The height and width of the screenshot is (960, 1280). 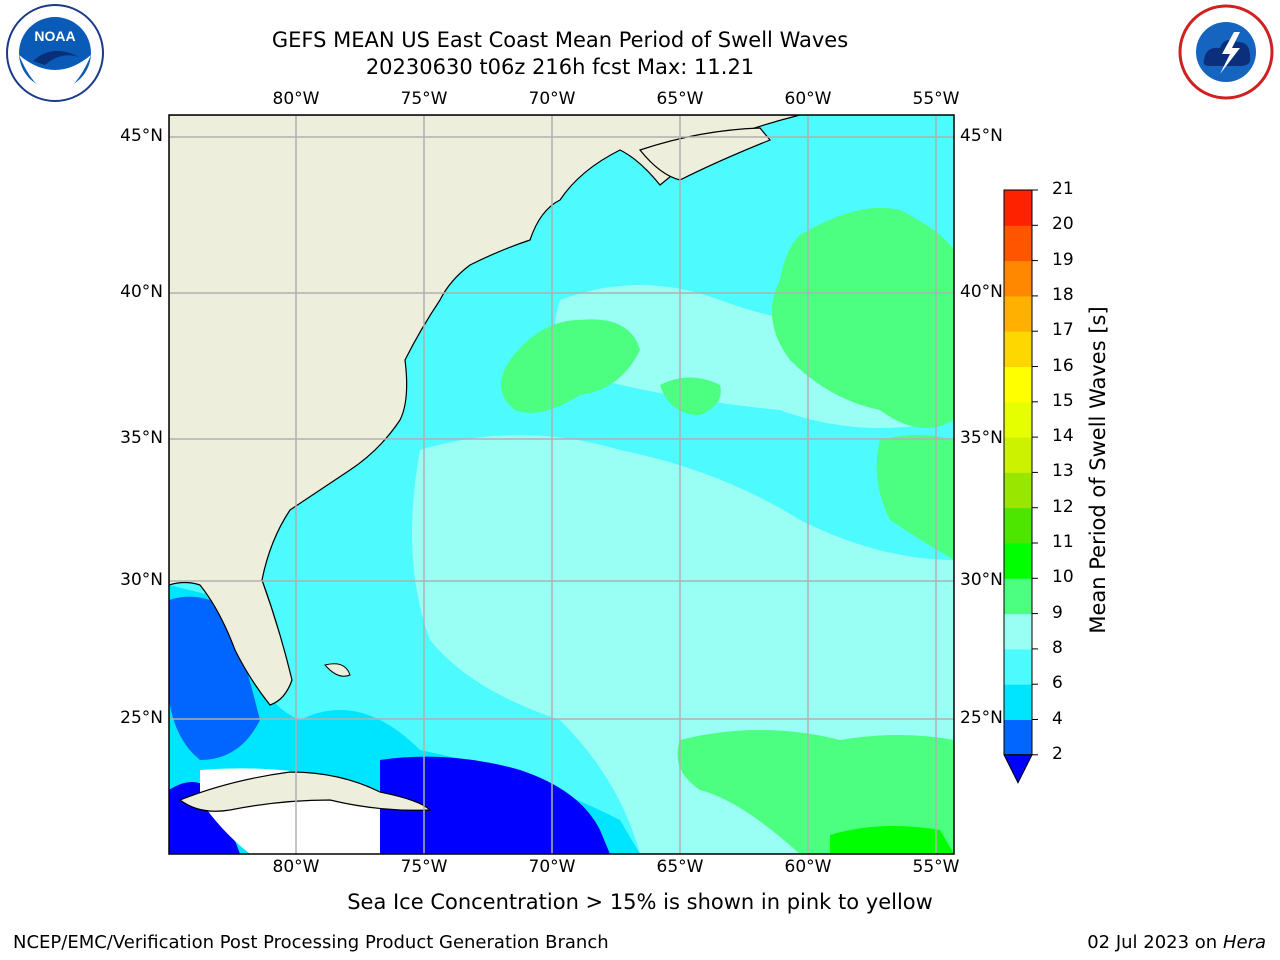 What do you see at coordinates (1063, 471) in the screenshot?
I see `colorbar-tick-label: 13` at bounding box center [1063, 471].